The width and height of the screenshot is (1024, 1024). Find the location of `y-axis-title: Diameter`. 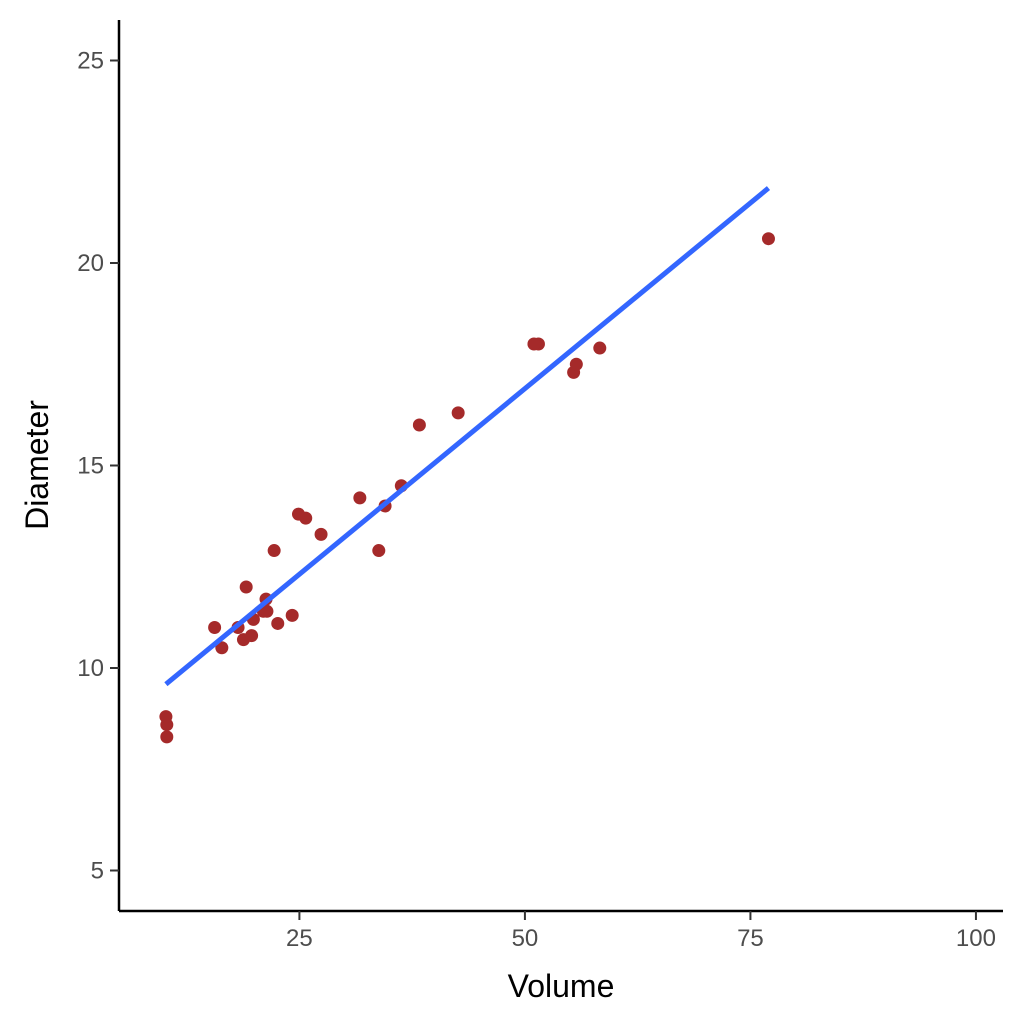

y-axis-title: Diameter is located at coordinates (37, 465).